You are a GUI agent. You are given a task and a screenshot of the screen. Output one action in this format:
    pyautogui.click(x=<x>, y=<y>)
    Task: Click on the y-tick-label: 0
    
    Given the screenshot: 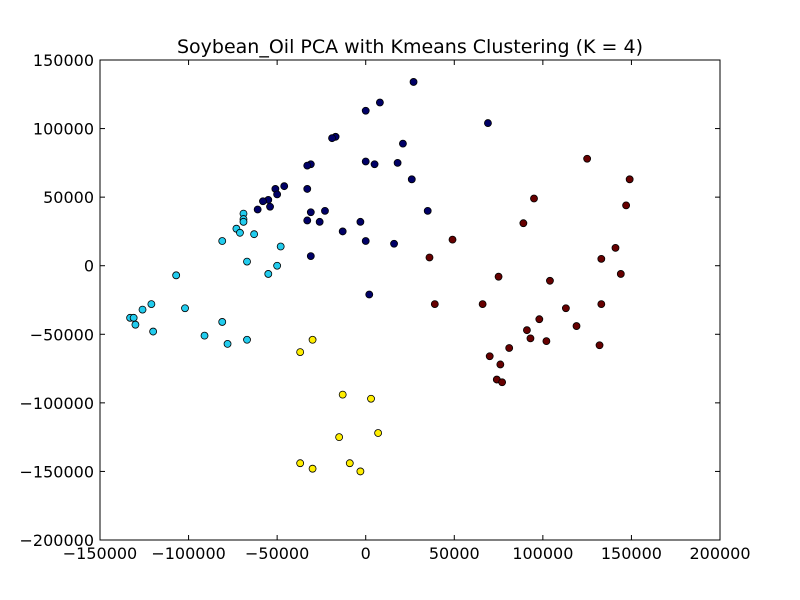 What is the action you would take?
    pyautogui.click(x=89, y=266)
    